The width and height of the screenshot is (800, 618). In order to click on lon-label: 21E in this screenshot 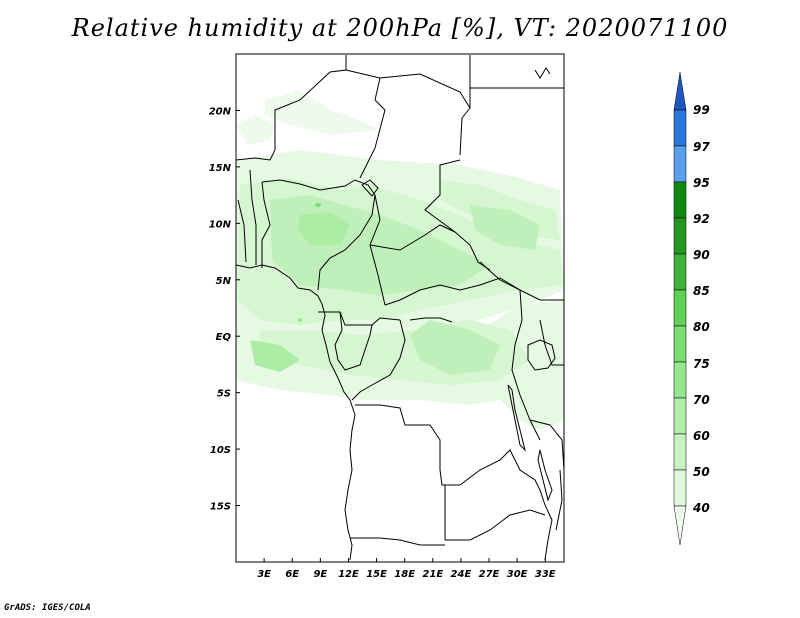, I will do `click(432, 574)`.